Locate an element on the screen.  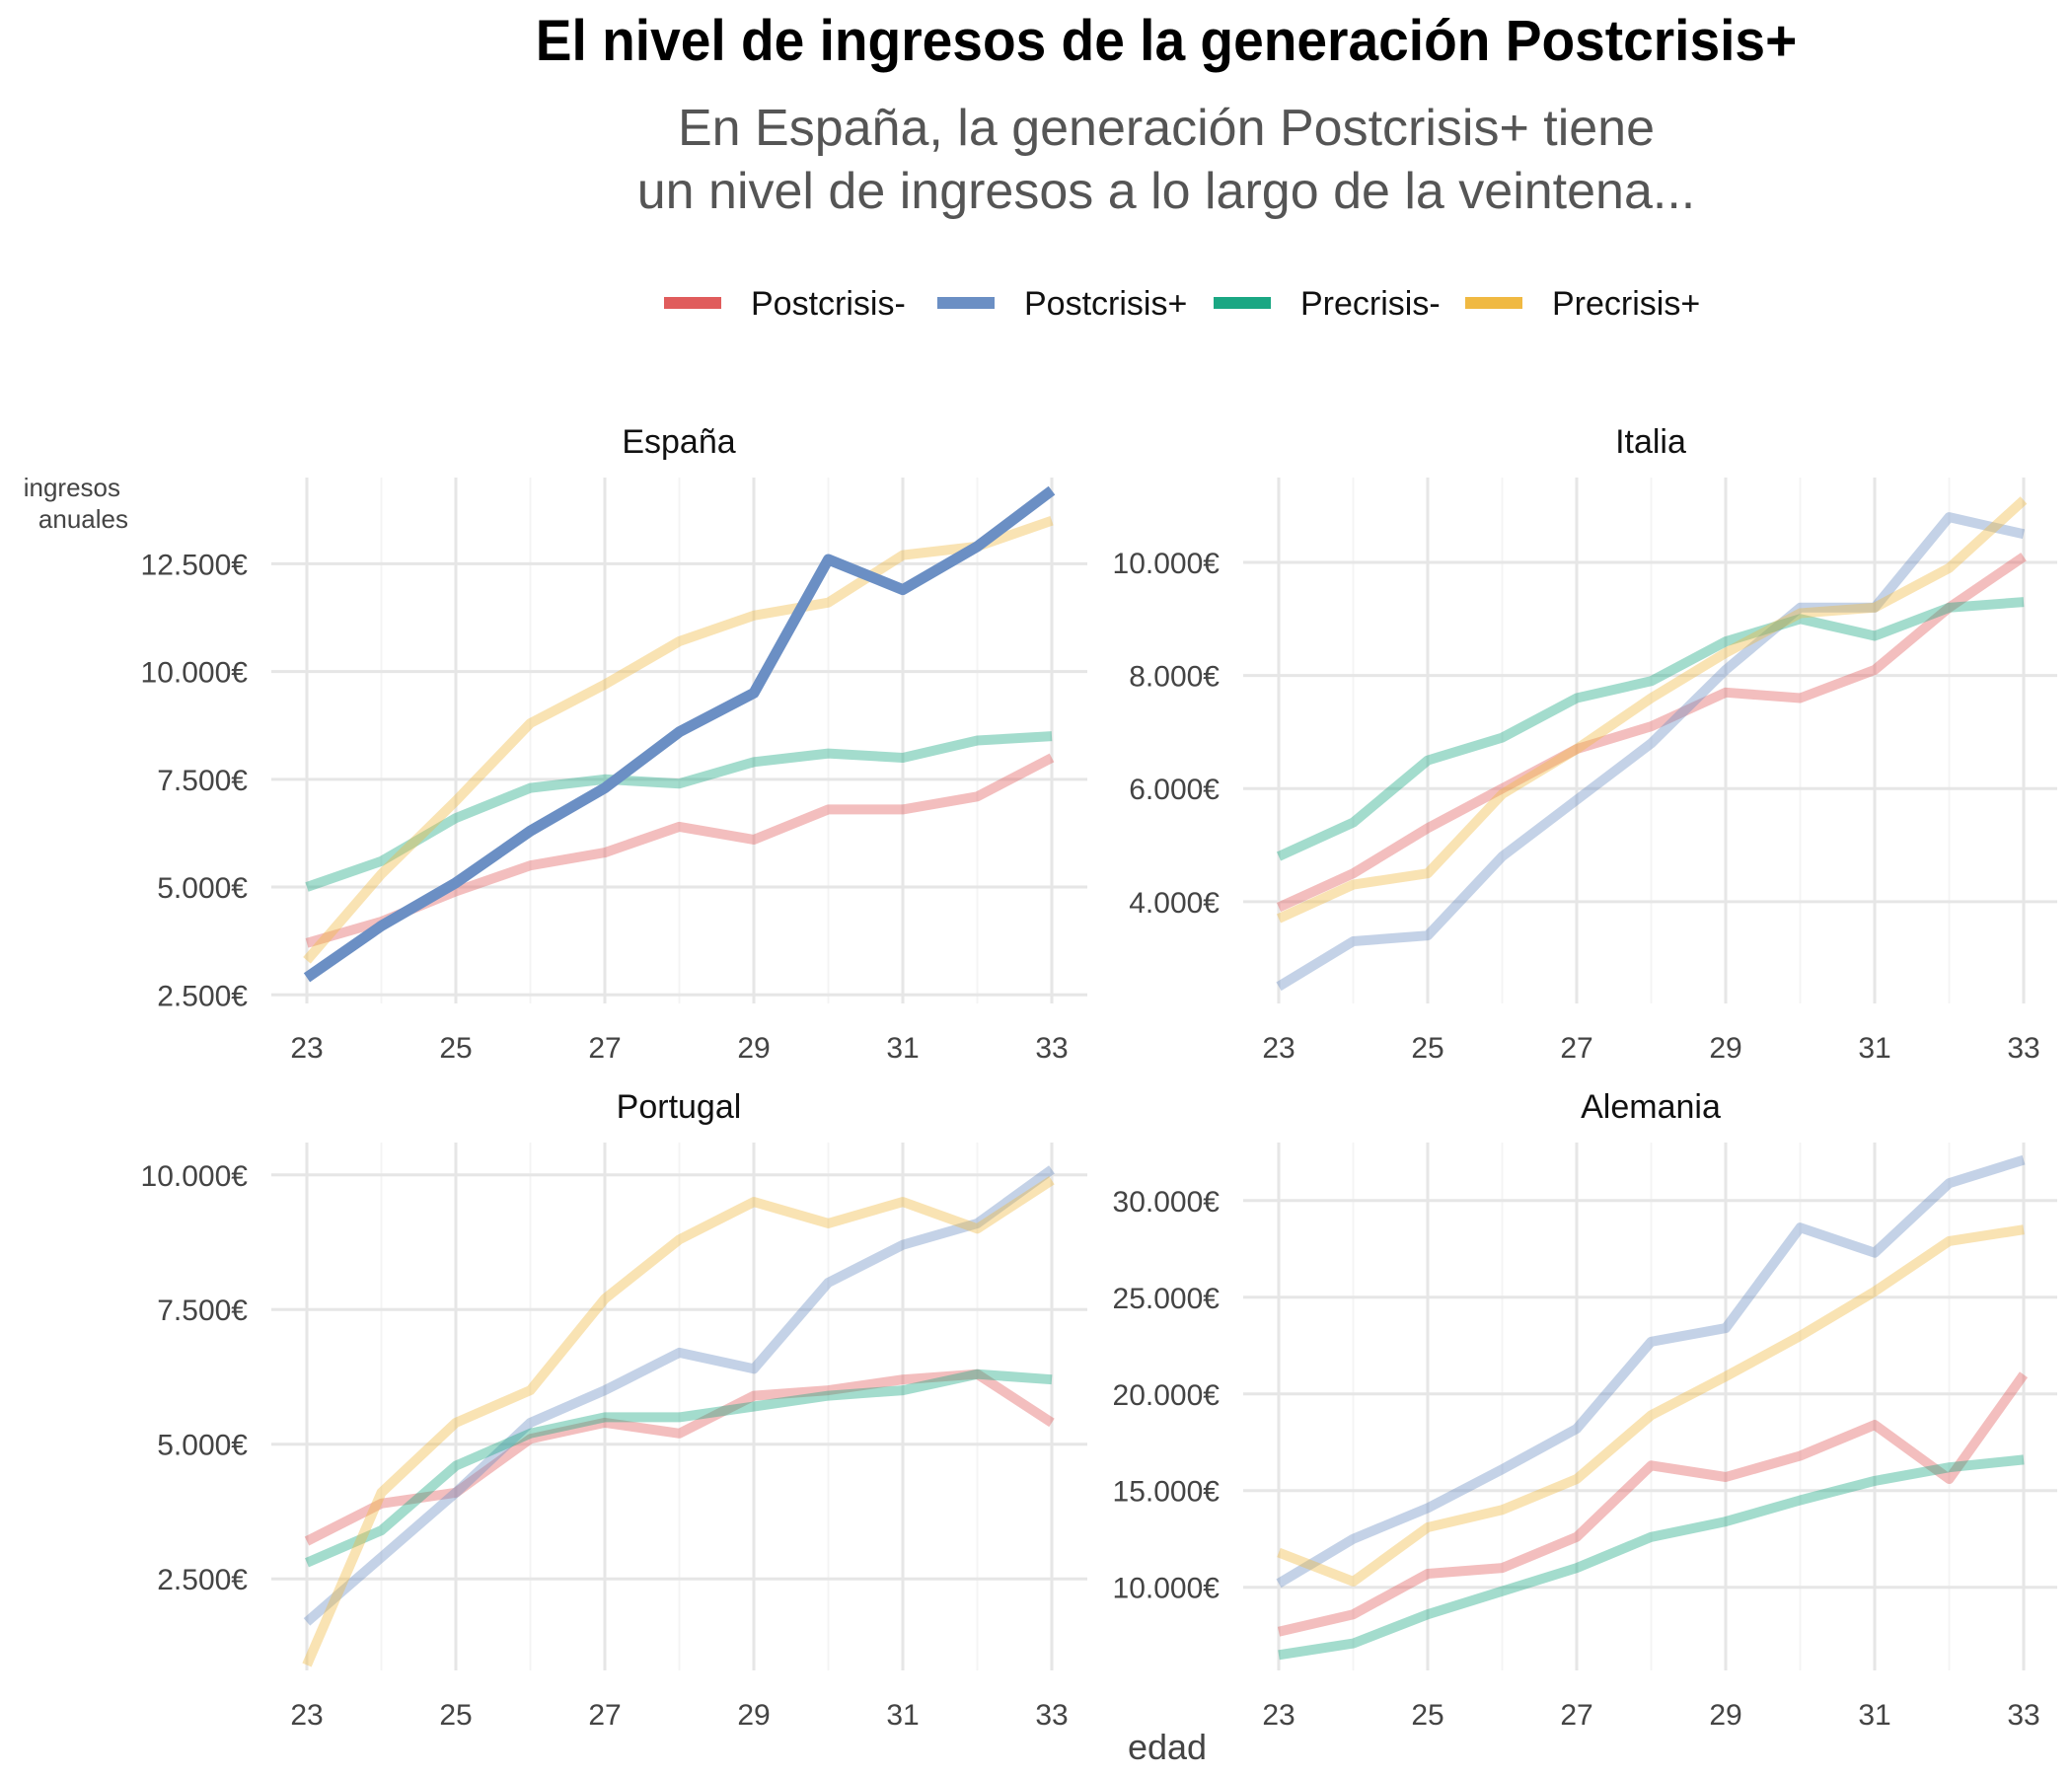
series-line-italia-precrisis-plus is located at coordinates (1652, 710).